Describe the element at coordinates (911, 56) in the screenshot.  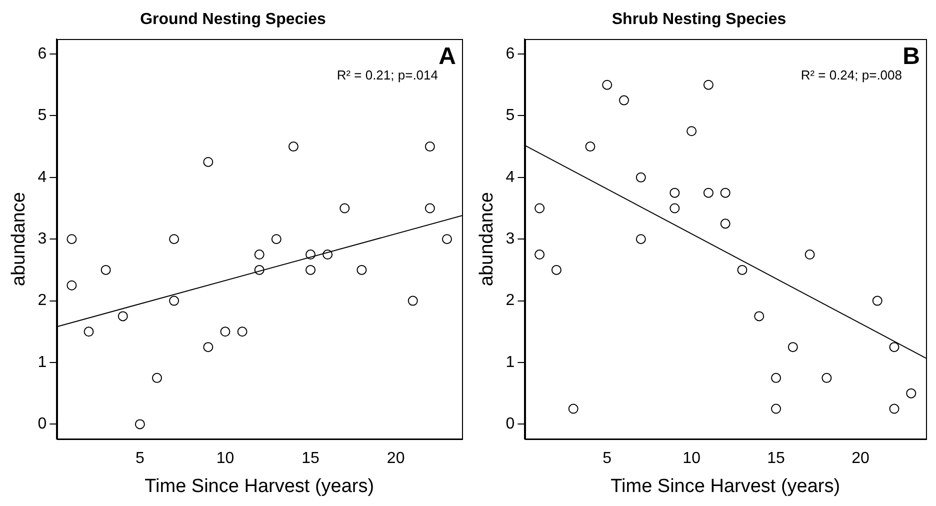
I see `annotation: B` at that location.